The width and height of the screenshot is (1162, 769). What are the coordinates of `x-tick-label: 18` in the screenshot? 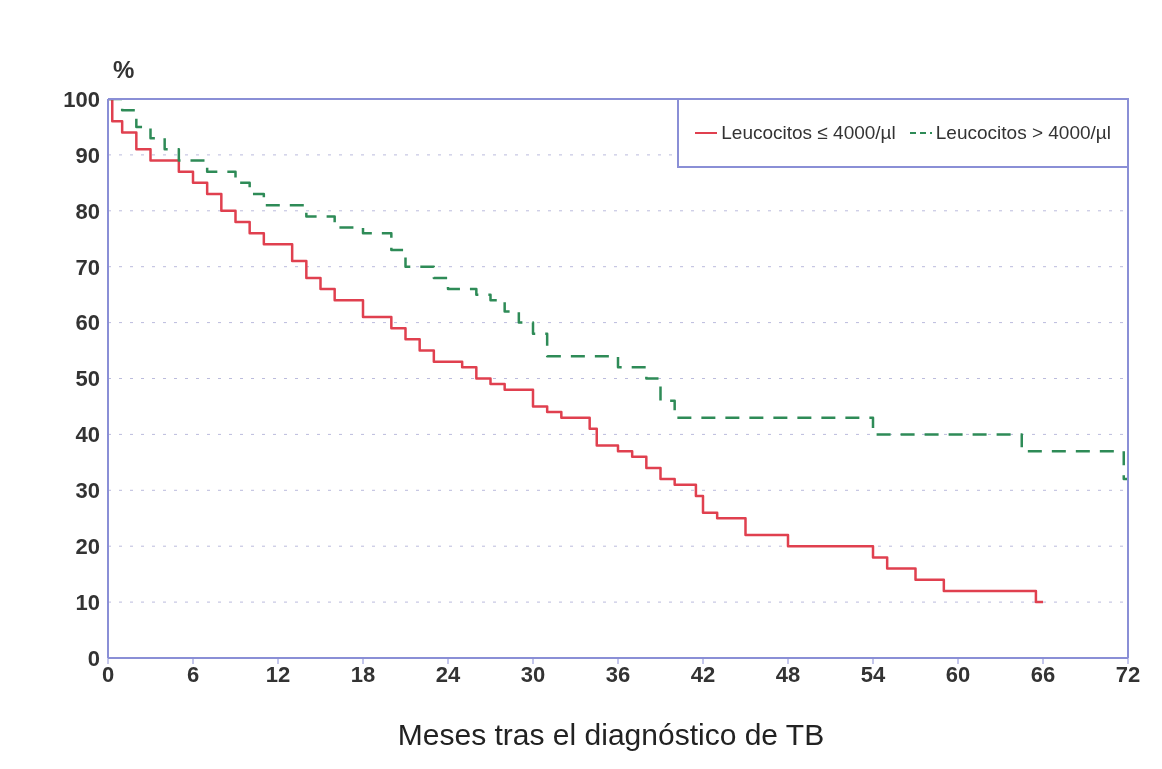 It's located at (363, 674).